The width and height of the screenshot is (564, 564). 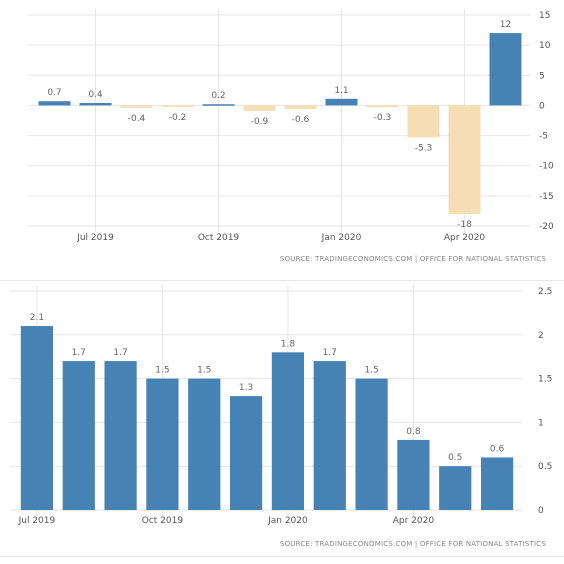 I want to click on data-label: 0.8, so click(x=413, y=432).